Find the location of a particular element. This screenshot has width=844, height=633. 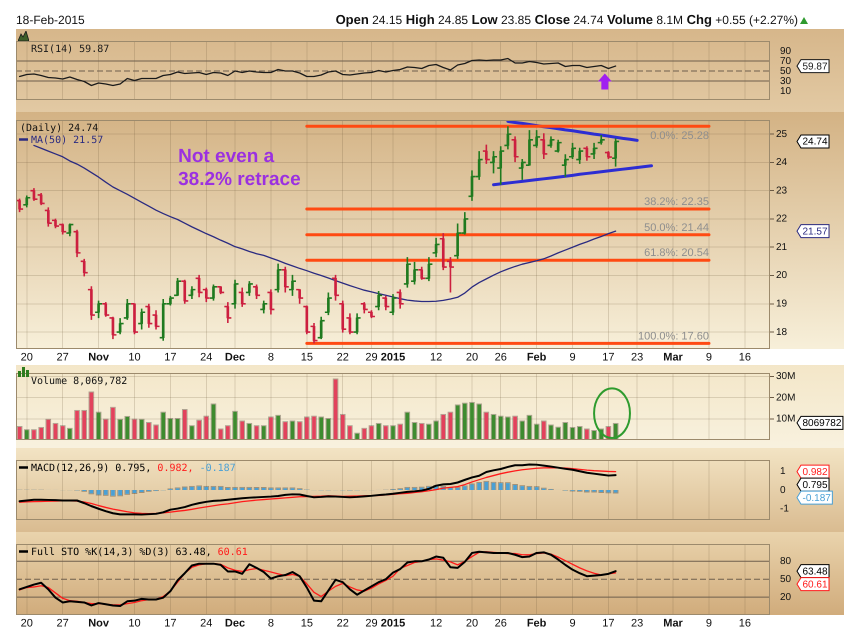

y-tick-label: 10M is located at coordinates (786, 419).